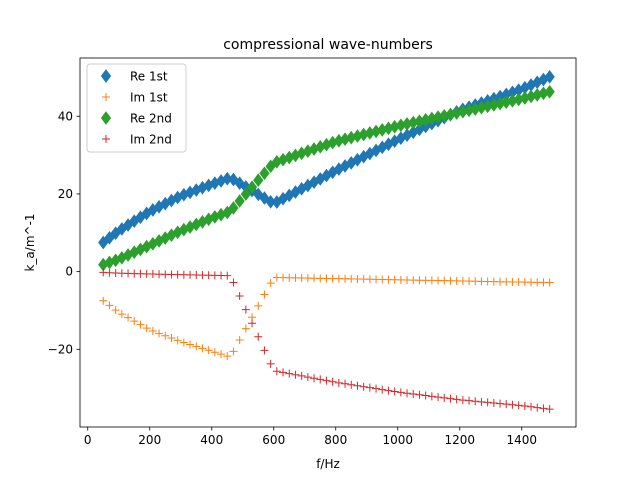 Image resolution: width=640 pixels, height=480 pixels. Describe the element at coordinates (88, 440) in the screenshot. I see `x-tick-label: 0` at that location.